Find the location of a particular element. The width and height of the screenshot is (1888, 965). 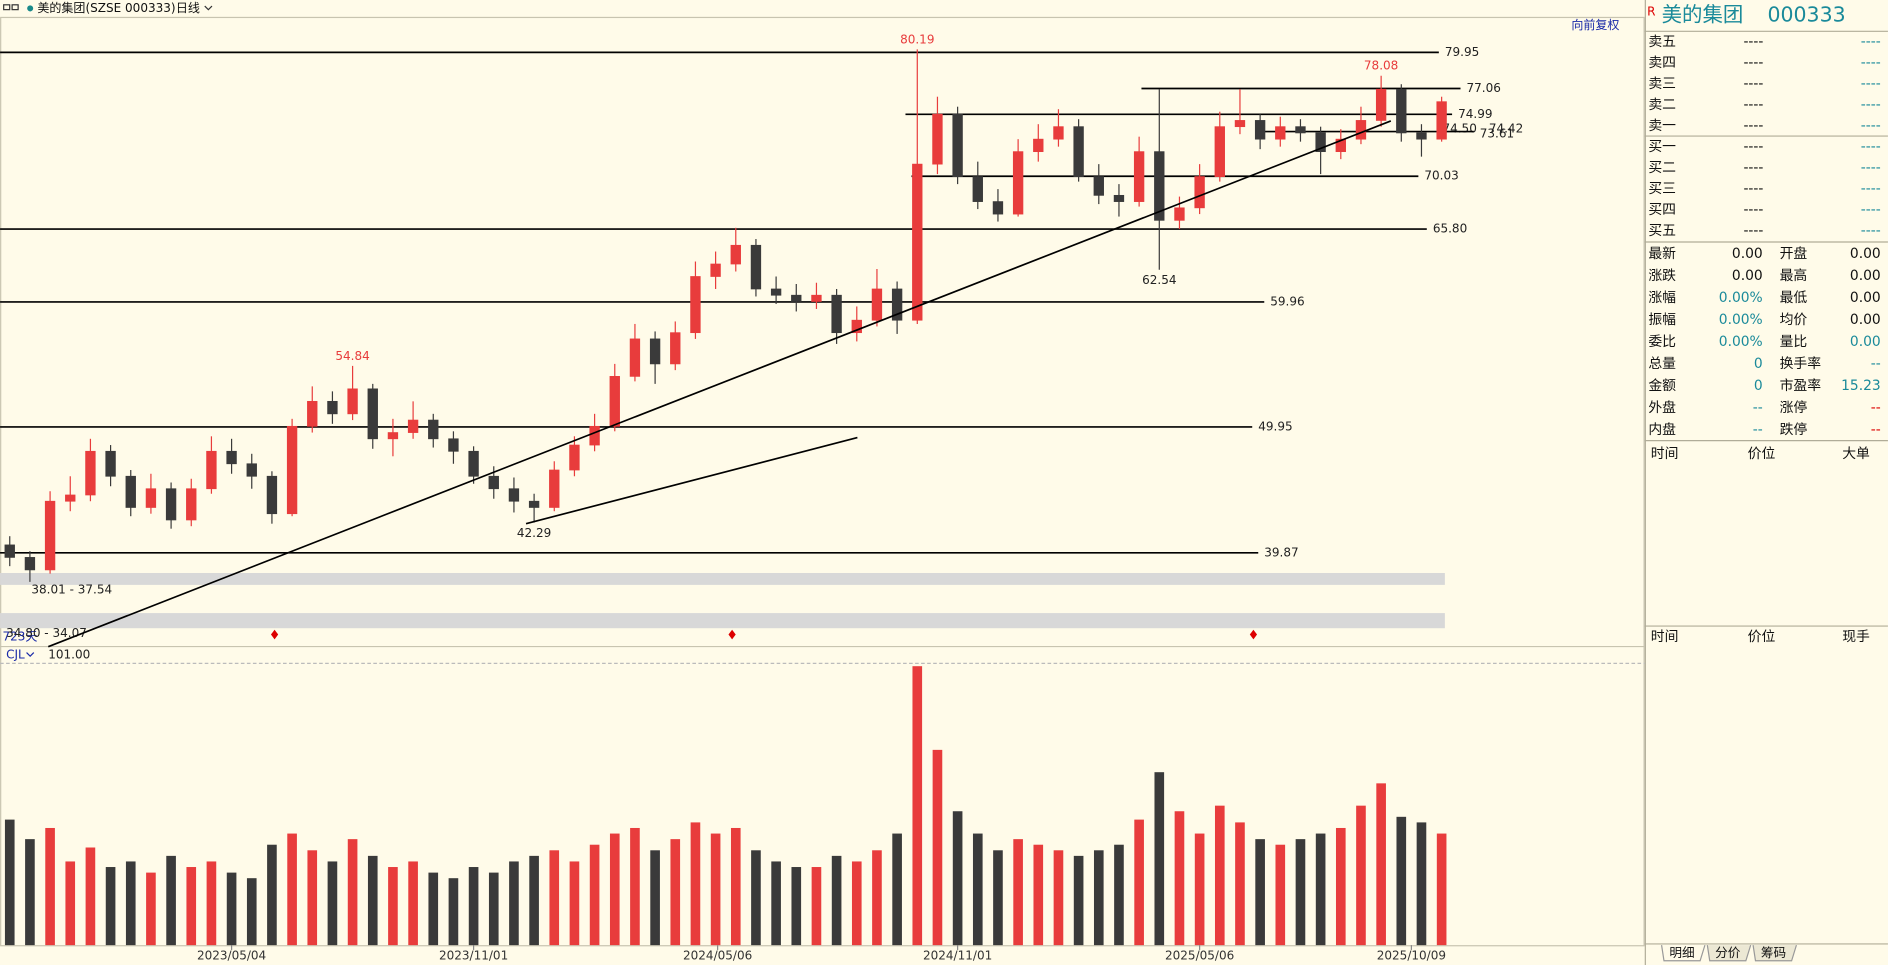

tab-label: 明细 is located at coordinates (1681, 952).